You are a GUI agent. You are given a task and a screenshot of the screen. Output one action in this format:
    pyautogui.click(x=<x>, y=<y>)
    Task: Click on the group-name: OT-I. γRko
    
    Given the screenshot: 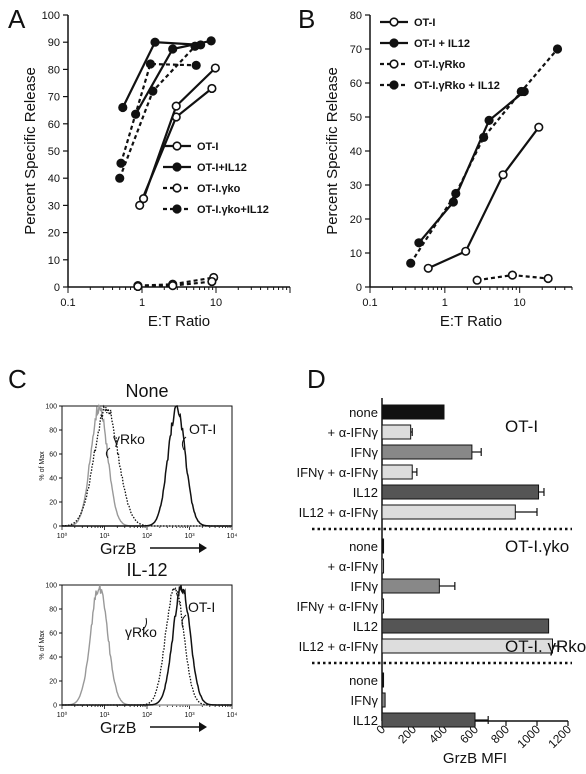 What is the action you would take?
    pyautogui.click(x=545, y=646)
    